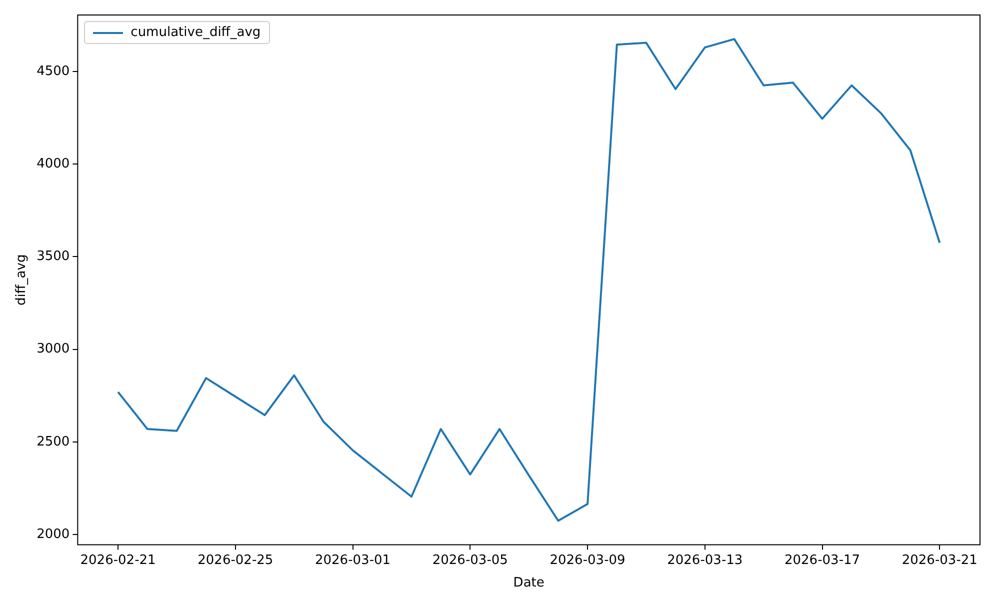 Image resolution: width=1000 pixels, height=600 pixels. Describe the element at coordinates (470, 560) in the screenshot. I see `x-tick-label: 2026-03-05` at that location.